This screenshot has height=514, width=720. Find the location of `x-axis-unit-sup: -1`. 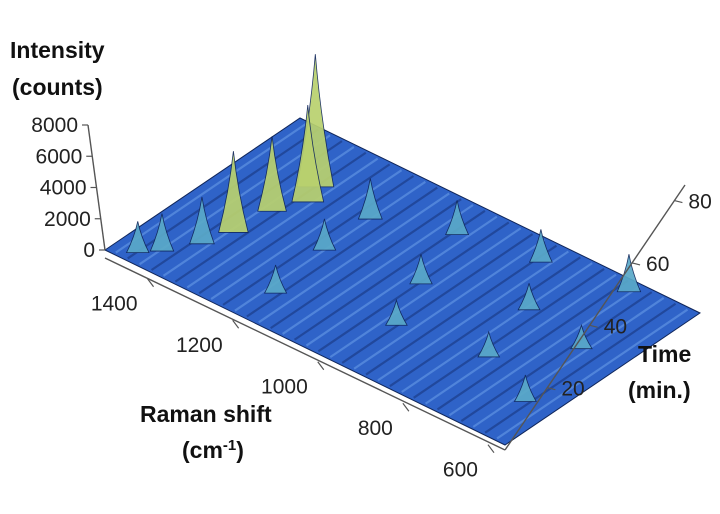

x-axis-unit-sup: -1 is located at coordinates (229, 445).